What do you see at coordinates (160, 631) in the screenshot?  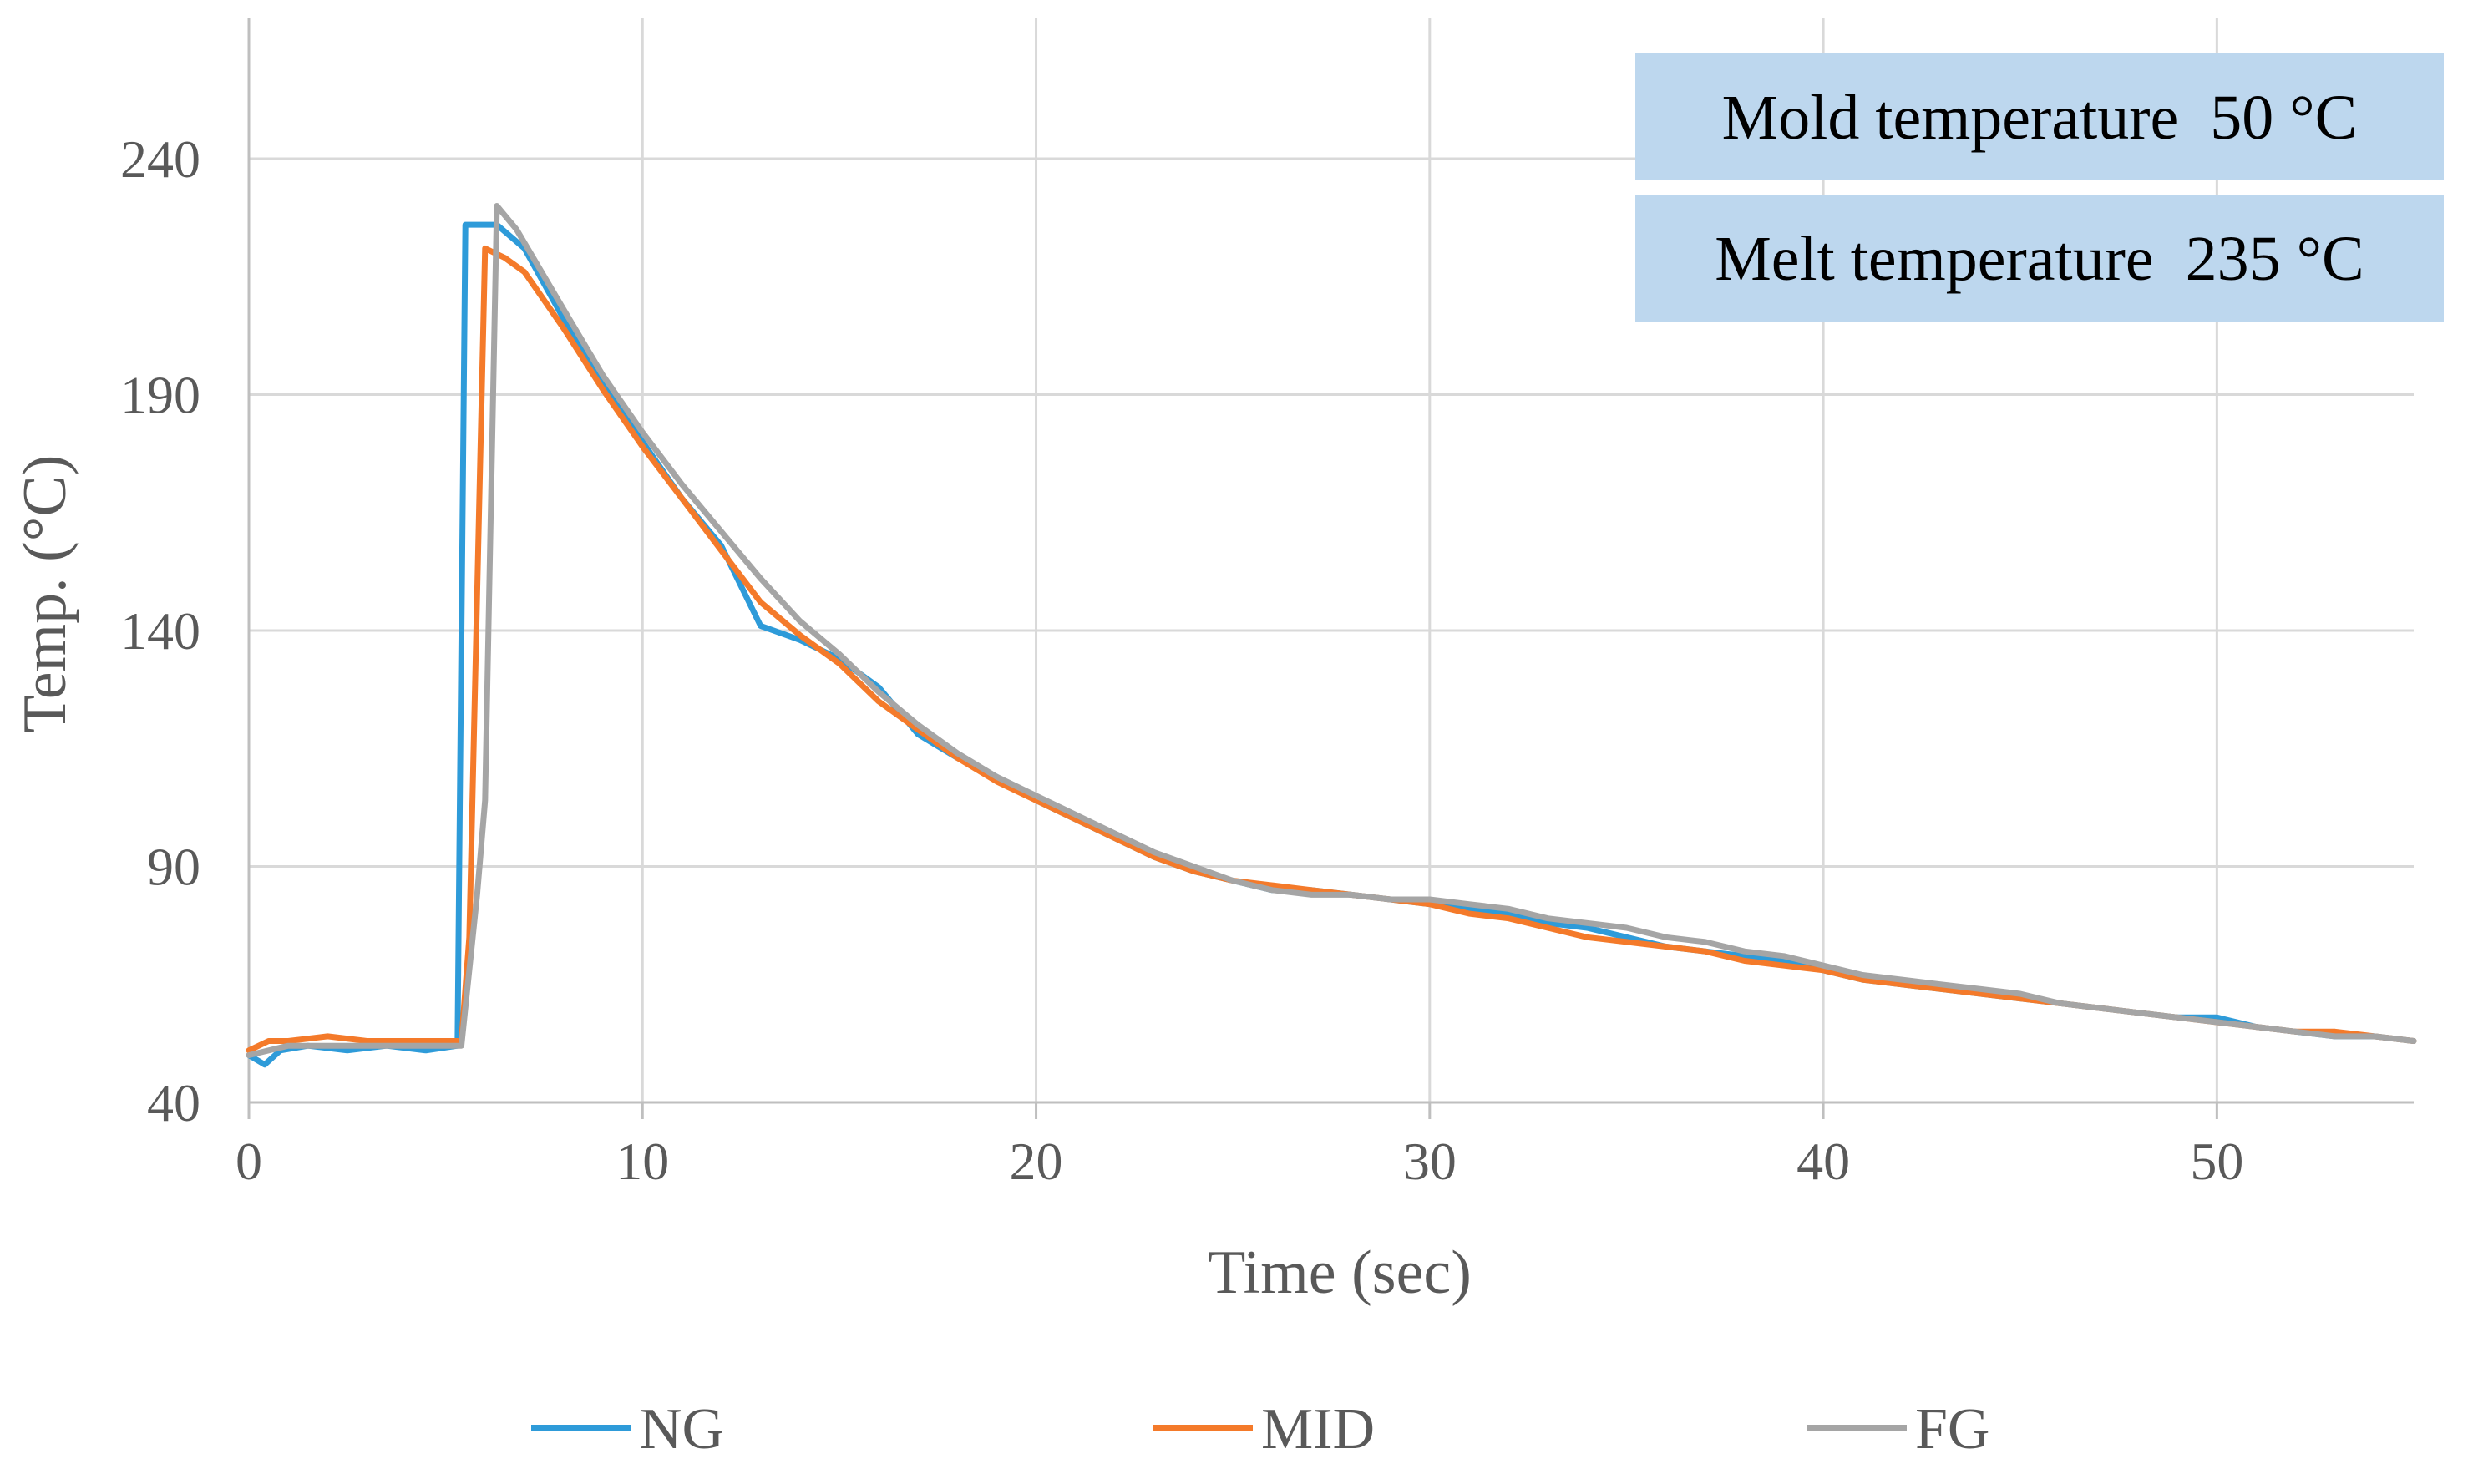 I see `y-tick-label: 140` at bounding box center [160, 631].